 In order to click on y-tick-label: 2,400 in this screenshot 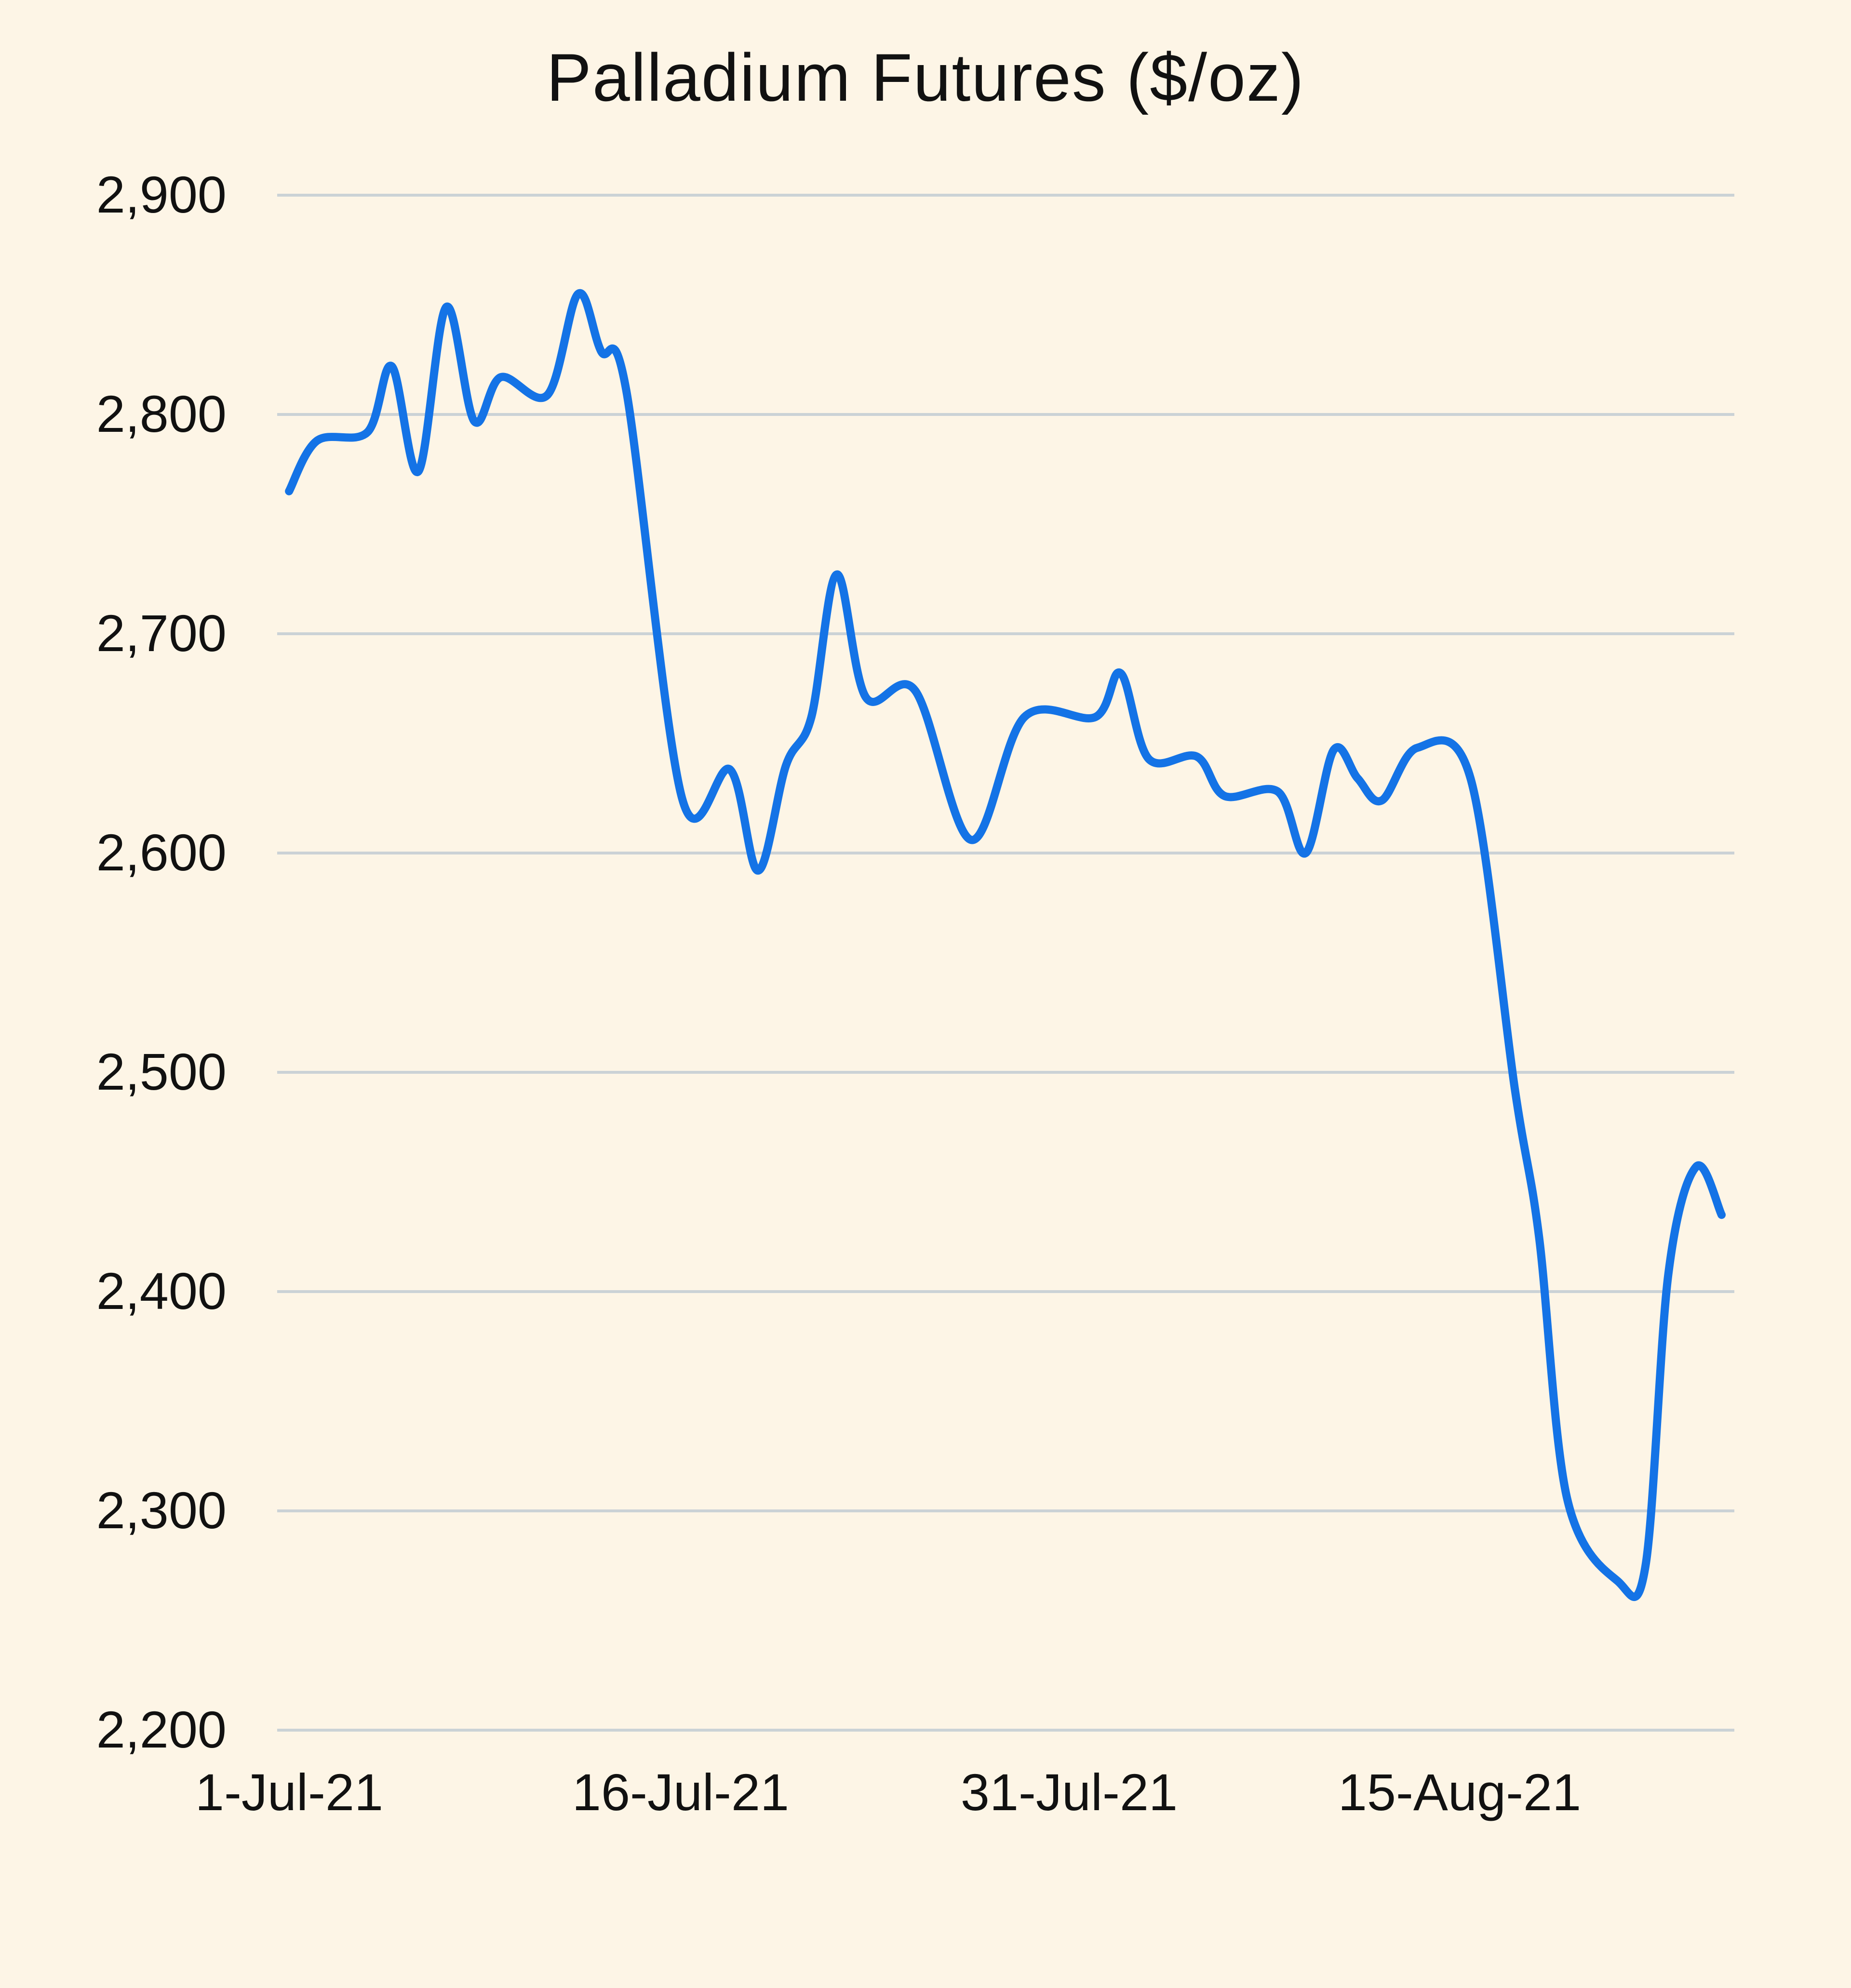, I will do `click(161, 1291)`.